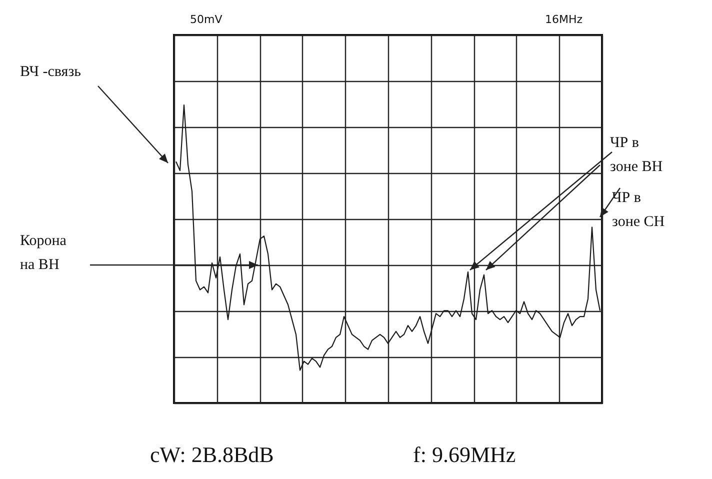  Describe the element at coordinates (636, 155) in the screenshot. I see `text: ЧР в зоне ВН` at that location.